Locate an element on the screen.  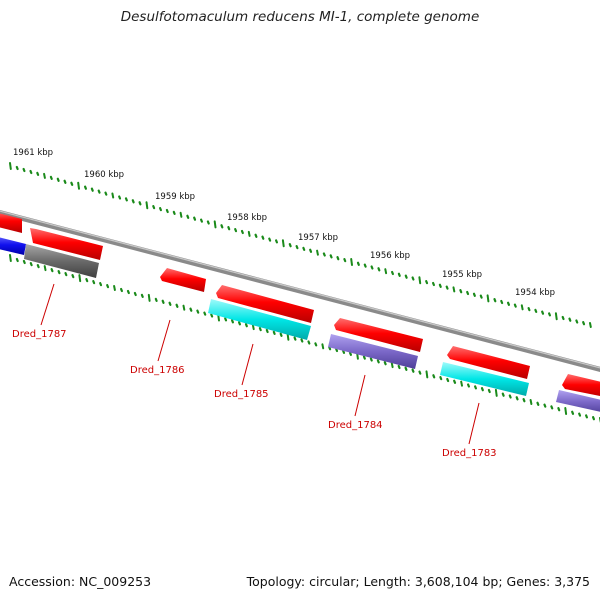
cds-dred-1783-fwd is located at coordinates (488, 362).